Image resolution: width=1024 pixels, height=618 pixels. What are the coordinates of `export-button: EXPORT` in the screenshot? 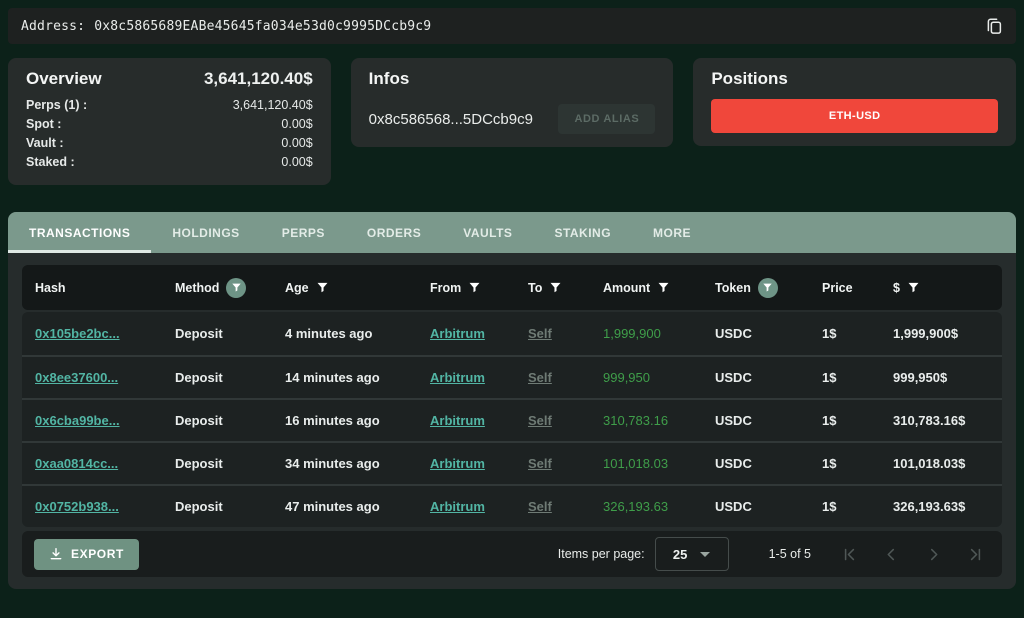 It's located at (86, 554).